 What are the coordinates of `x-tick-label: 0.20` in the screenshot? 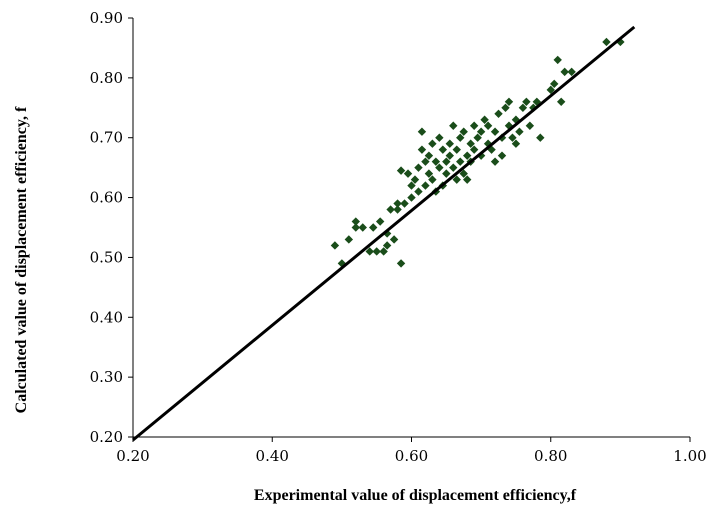 It's located at (132, 456).